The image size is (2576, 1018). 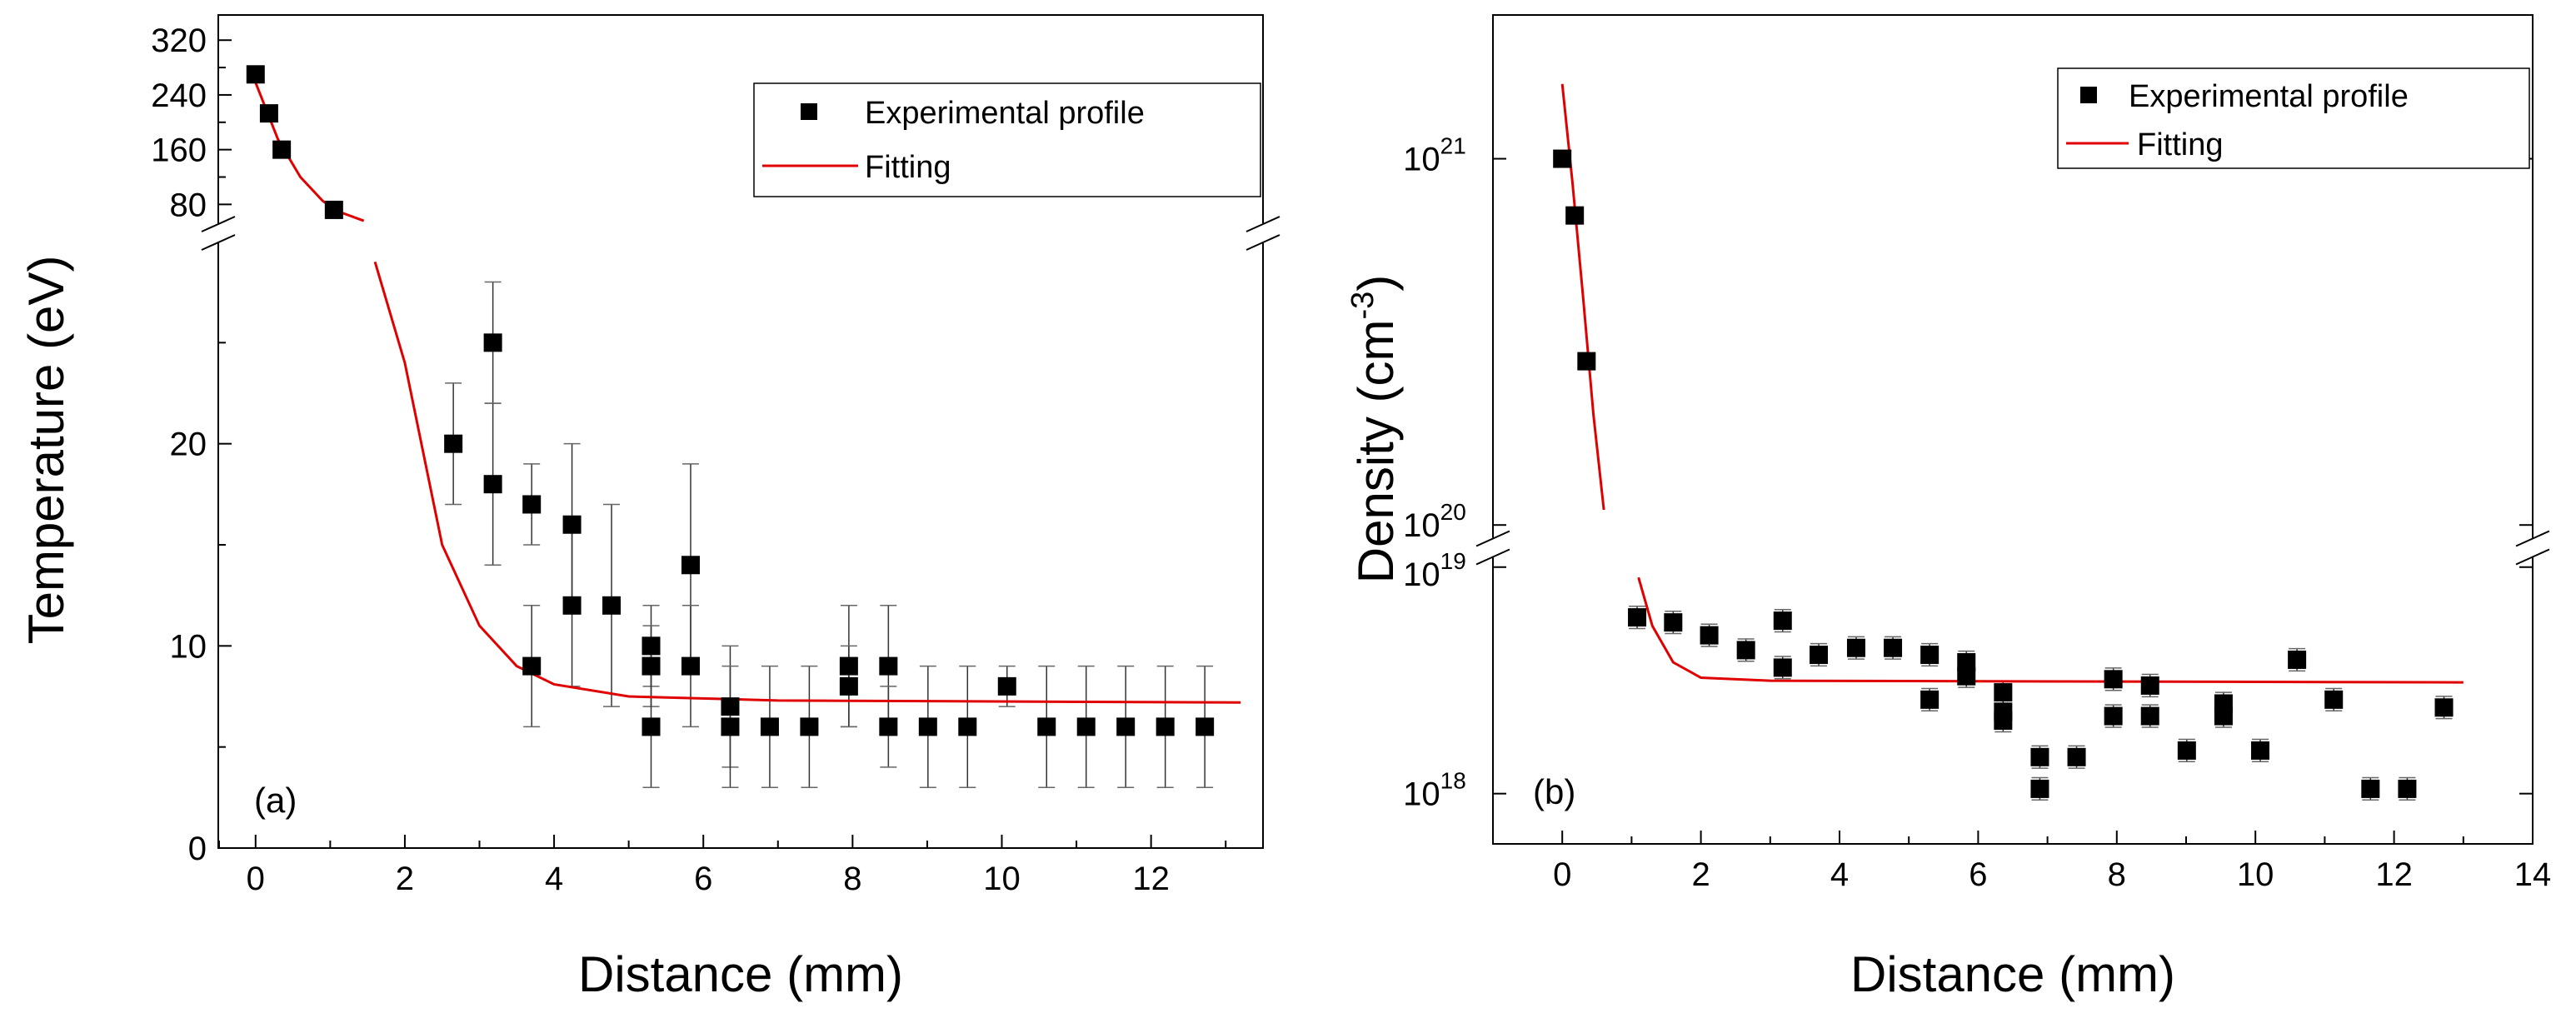 I want to click on y-tick-label-a: 320, so click(x=179, y=40).